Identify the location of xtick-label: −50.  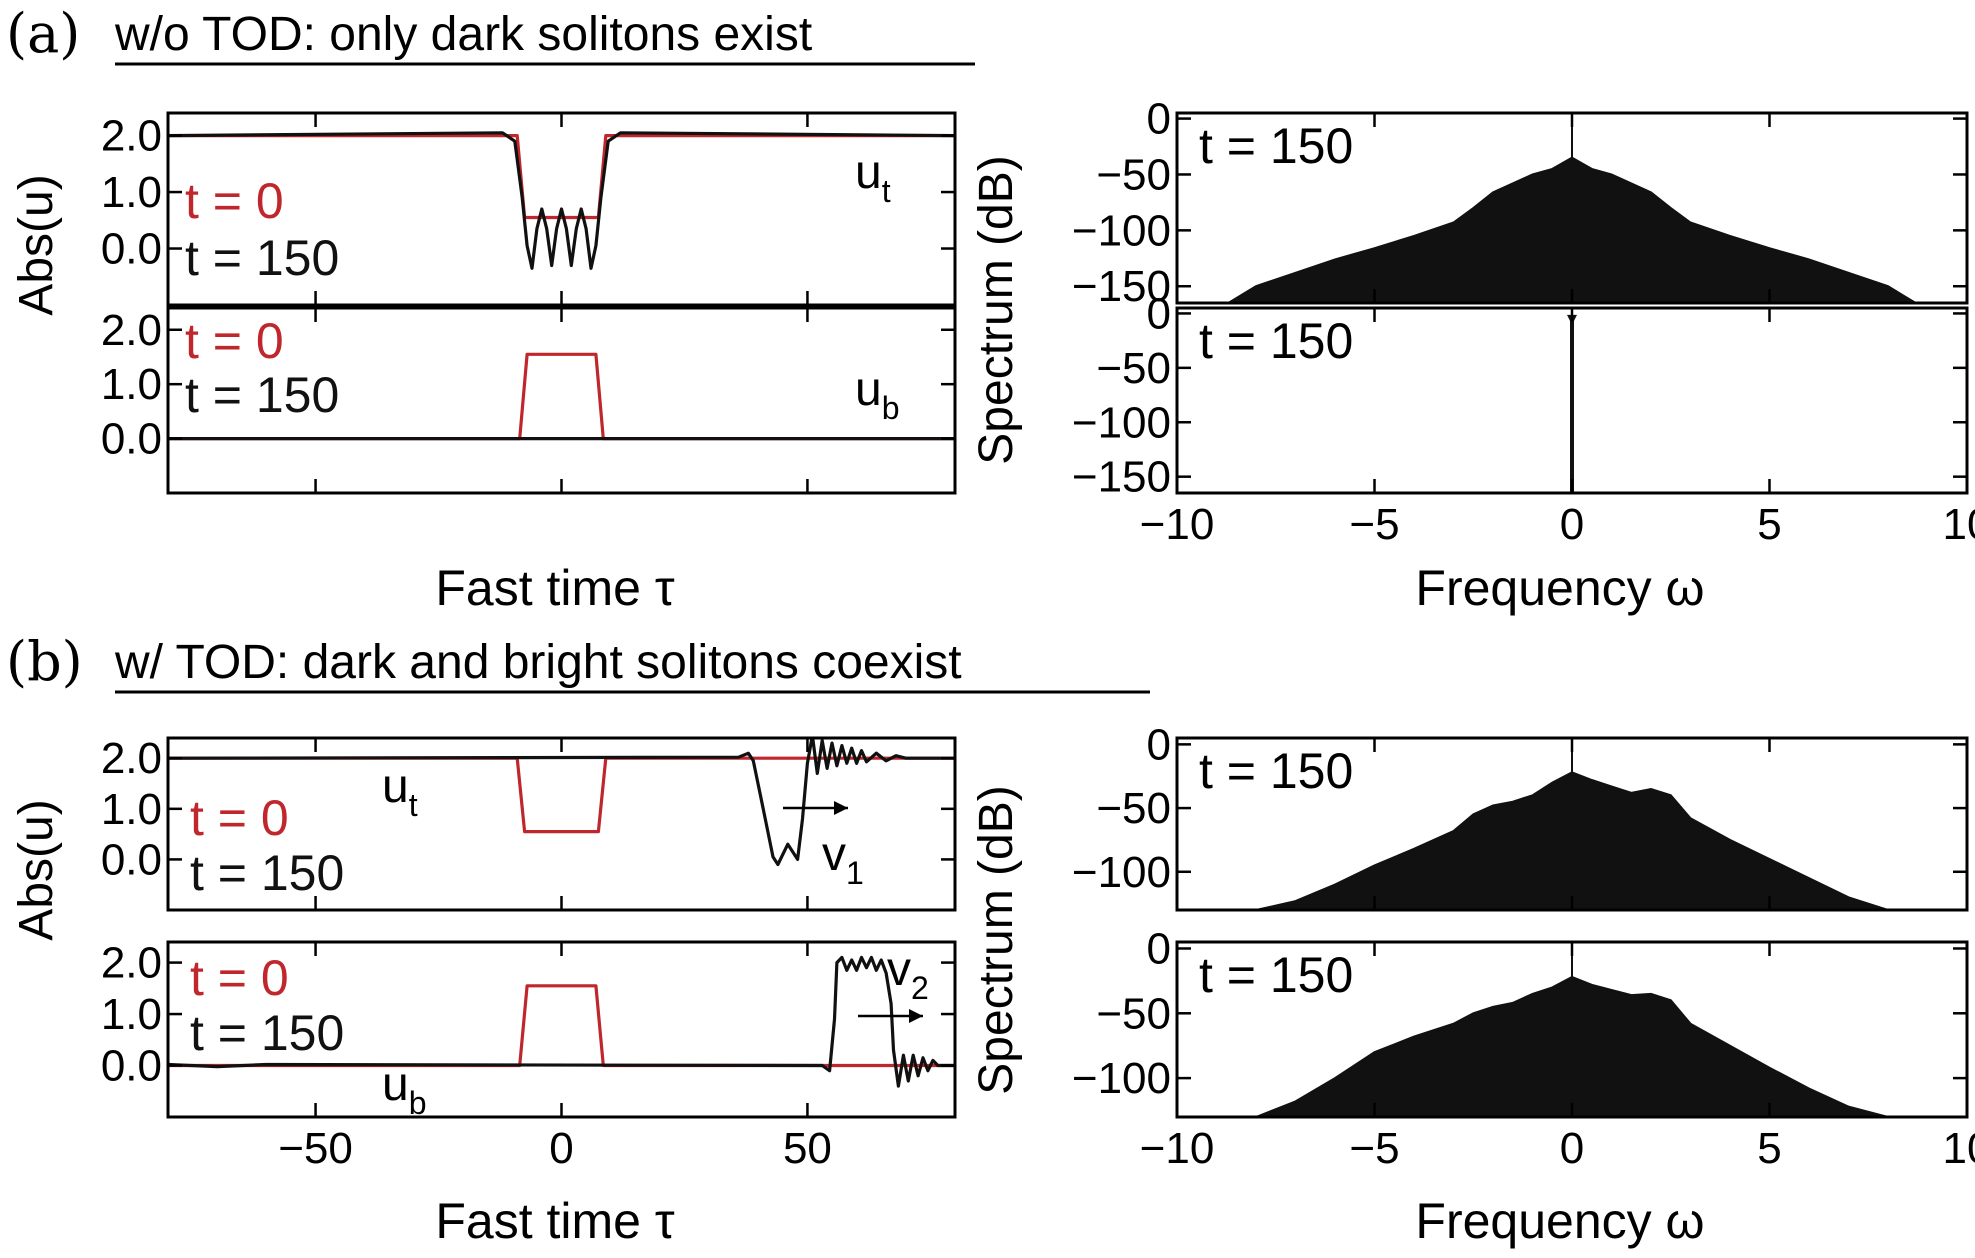
(315, 1148).